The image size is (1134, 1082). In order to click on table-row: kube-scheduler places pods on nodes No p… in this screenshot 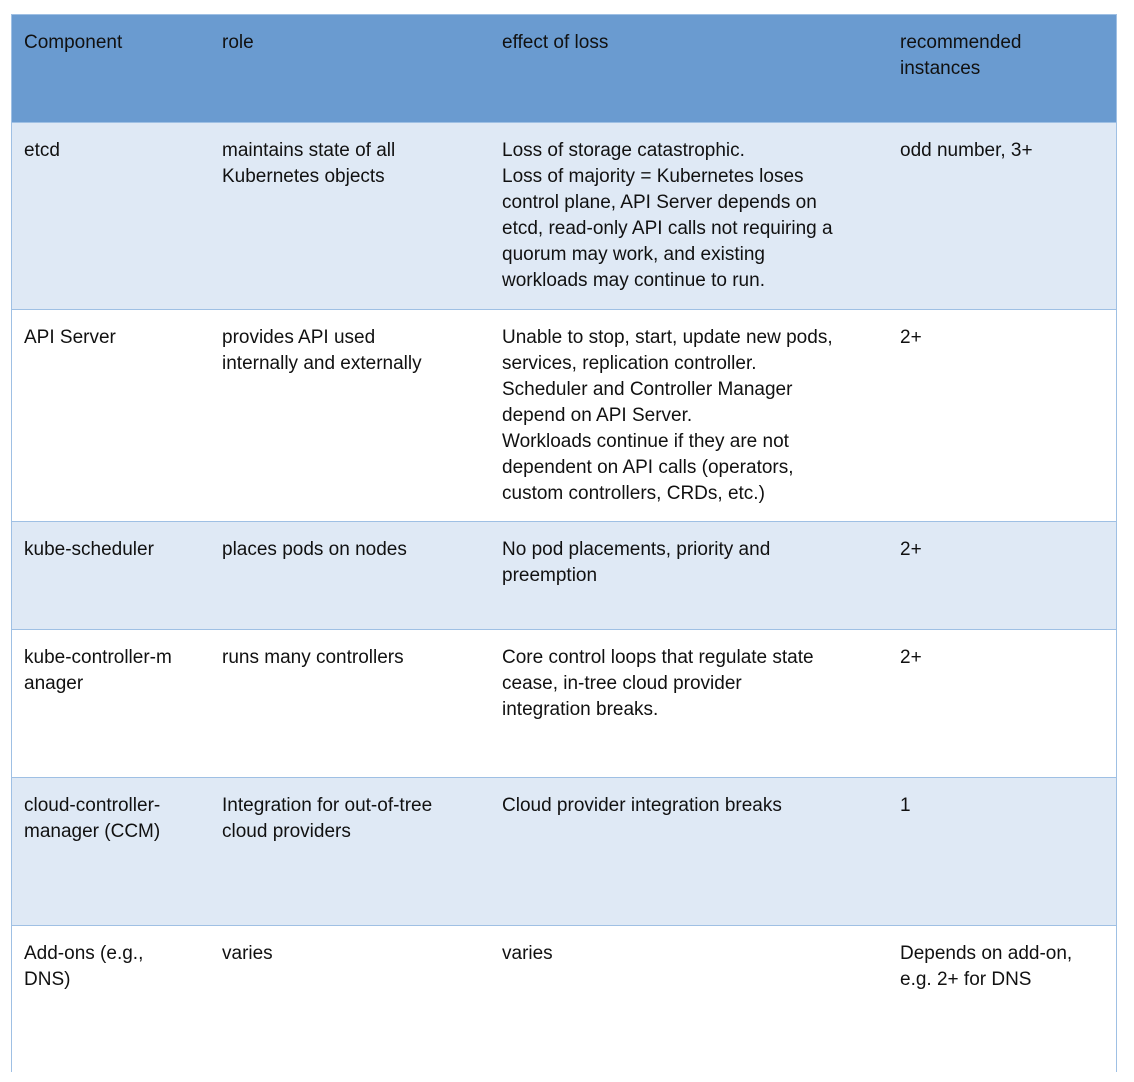, I will do `click(564, 576)`.